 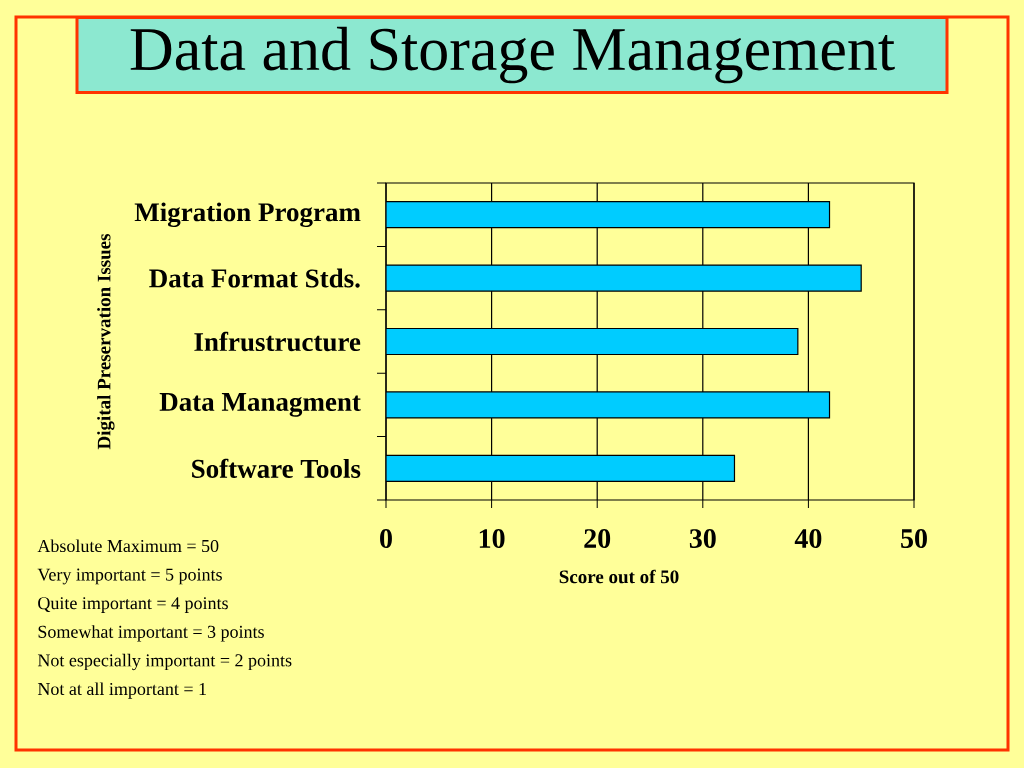 What do you see at coordinates (254, 278) in the screenshot?
I see `y-tick-label: Data Format Stds.` at bounding box center [254, 278].